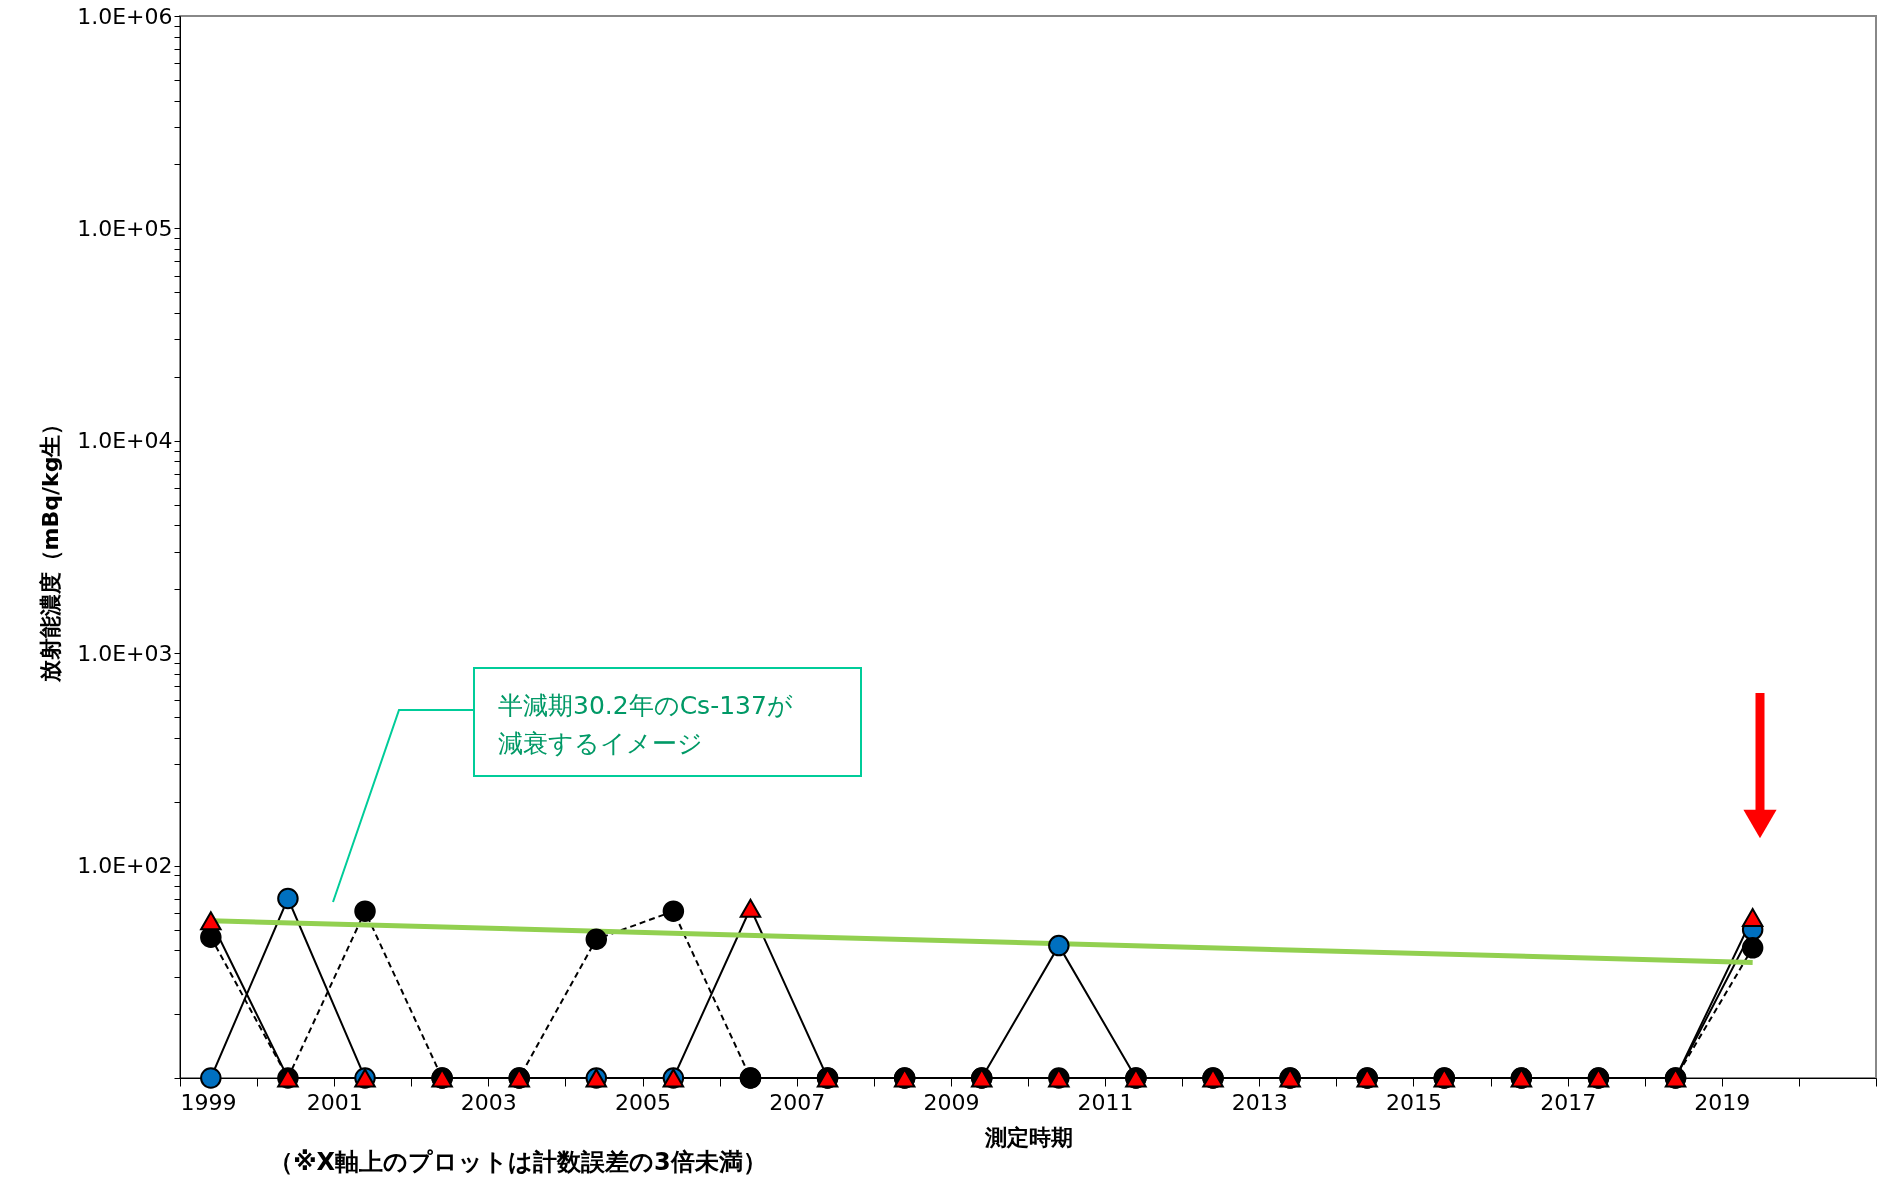  What do you see at coordinates (125, 16) in the screenshot?
I see `y-tick-label: 1.0E+06` at bounding box center [125, 16].